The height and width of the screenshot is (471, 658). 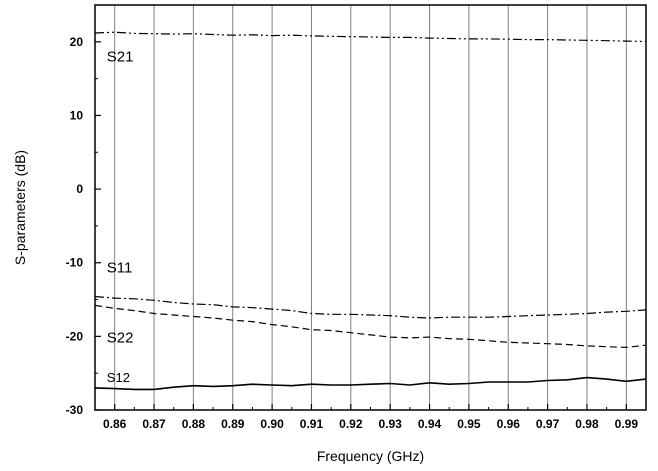 What do you see at coordinates (351, 424) in the screenshot?
I see `x-tick-label: 0.92` at bounding box center [351, 424].